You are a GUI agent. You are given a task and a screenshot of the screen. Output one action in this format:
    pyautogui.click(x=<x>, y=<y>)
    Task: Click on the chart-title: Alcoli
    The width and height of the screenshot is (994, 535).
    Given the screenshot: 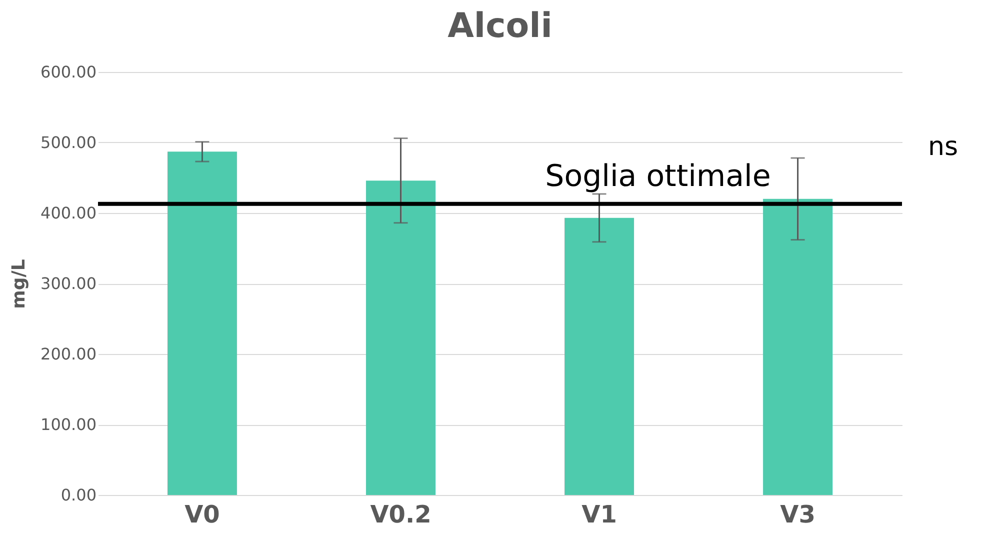 What is the action you would take?
    pyautogui.click(x=500, y=26)
    